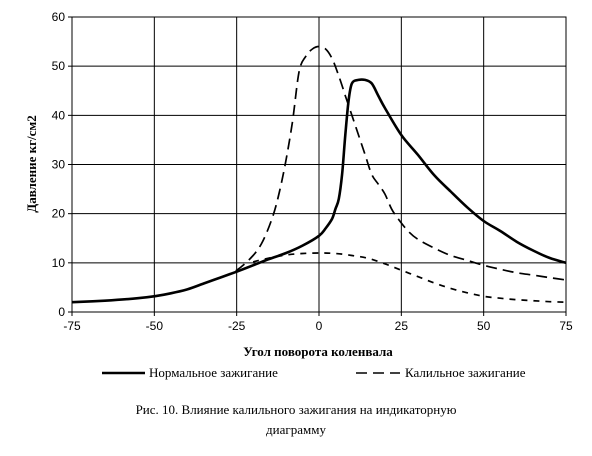 Image resolution: width=592 pixels, height=456 pixels. What do you see at coordinates (61, 312) in the screenshot?
I see `y-tick-label: 0` at bounding box center [61, 312].